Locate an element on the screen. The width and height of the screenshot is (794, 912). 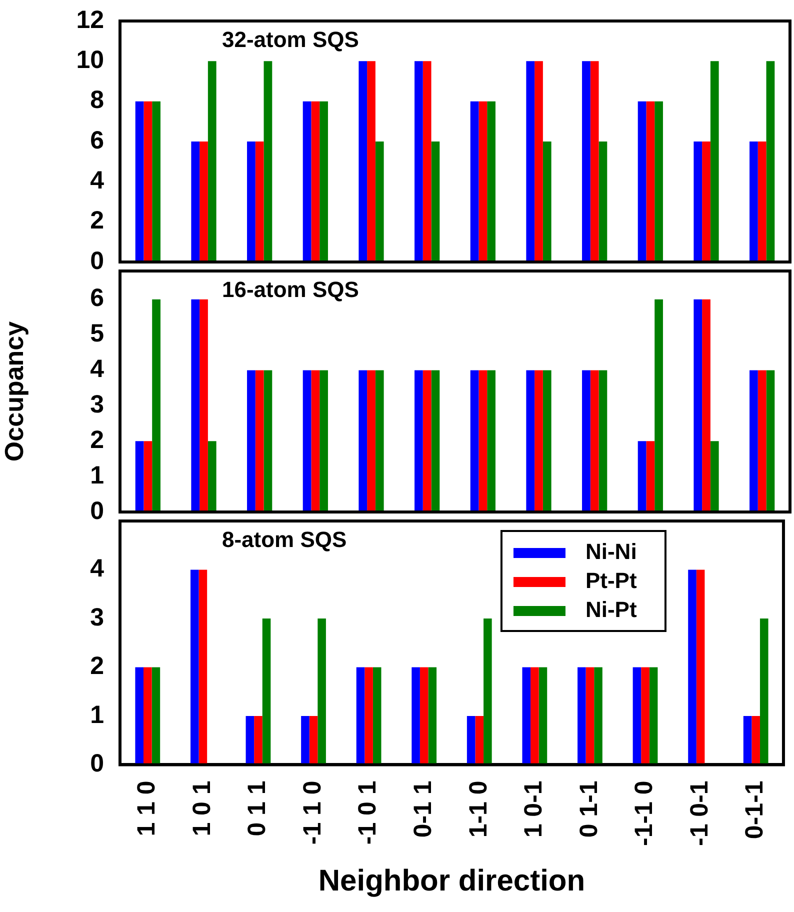
y-tick-label: 8 is located at coordinates (97, 100).